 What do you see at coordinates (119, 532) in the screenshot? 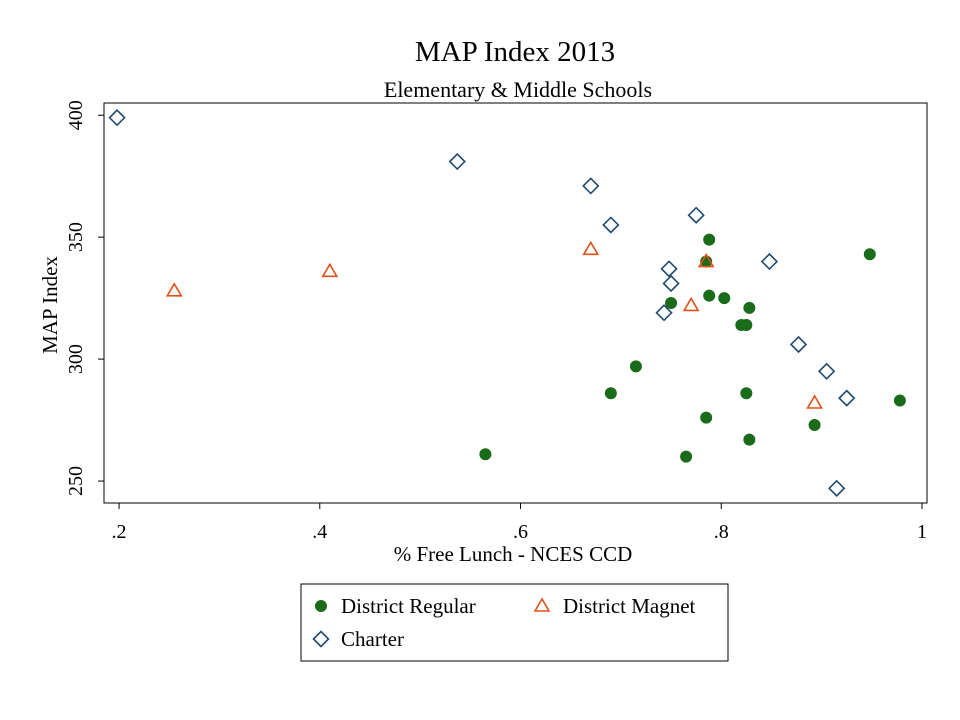
I see `x-tick-label: .2` at bounding box center [119, 532].